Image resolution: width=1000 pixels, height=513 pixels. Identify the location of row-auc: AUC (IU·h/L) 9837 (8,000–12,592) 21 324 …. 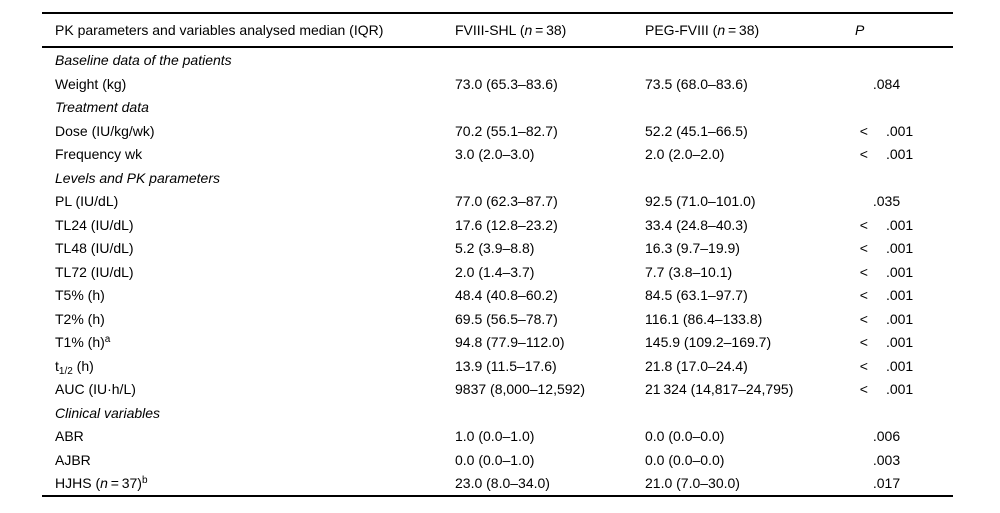
(497, 389).